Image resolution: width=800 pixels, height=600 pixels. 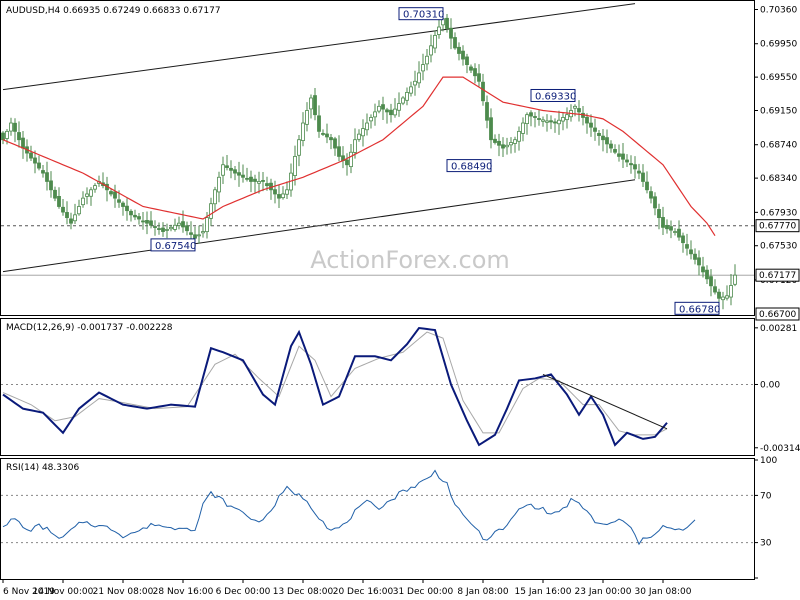 I want to click on annotation-text: 0.67540, so click(x=175, y=246).